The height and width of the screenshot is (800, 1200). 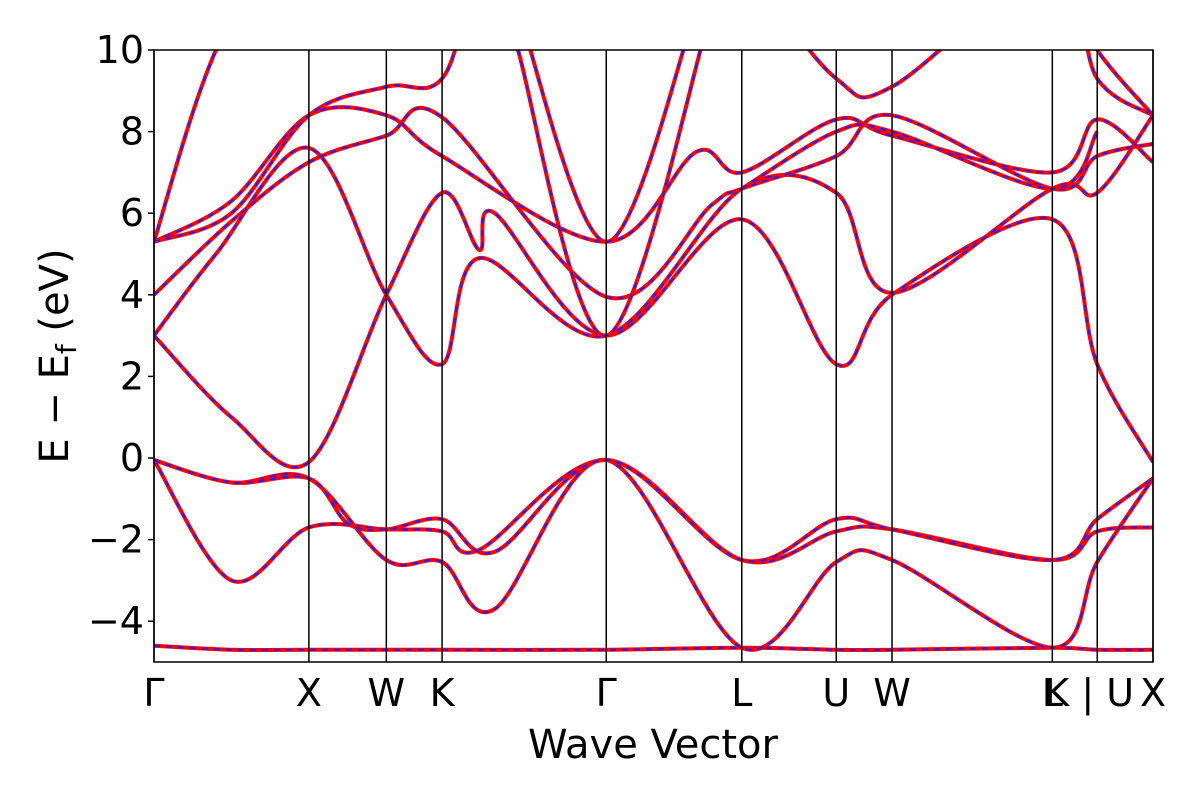 What do you see at coordinates (1089, 693) in the screenshot?
I see `x-tick-label: K | U` at bounding box center [1089, 693].